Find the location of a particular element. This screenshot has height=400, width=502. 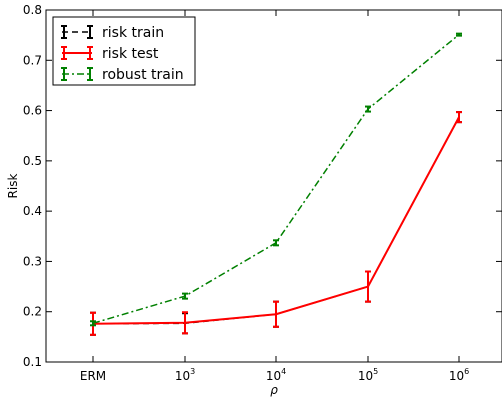

y-tick-label: 0.5 is located at coordinates (32, 161).